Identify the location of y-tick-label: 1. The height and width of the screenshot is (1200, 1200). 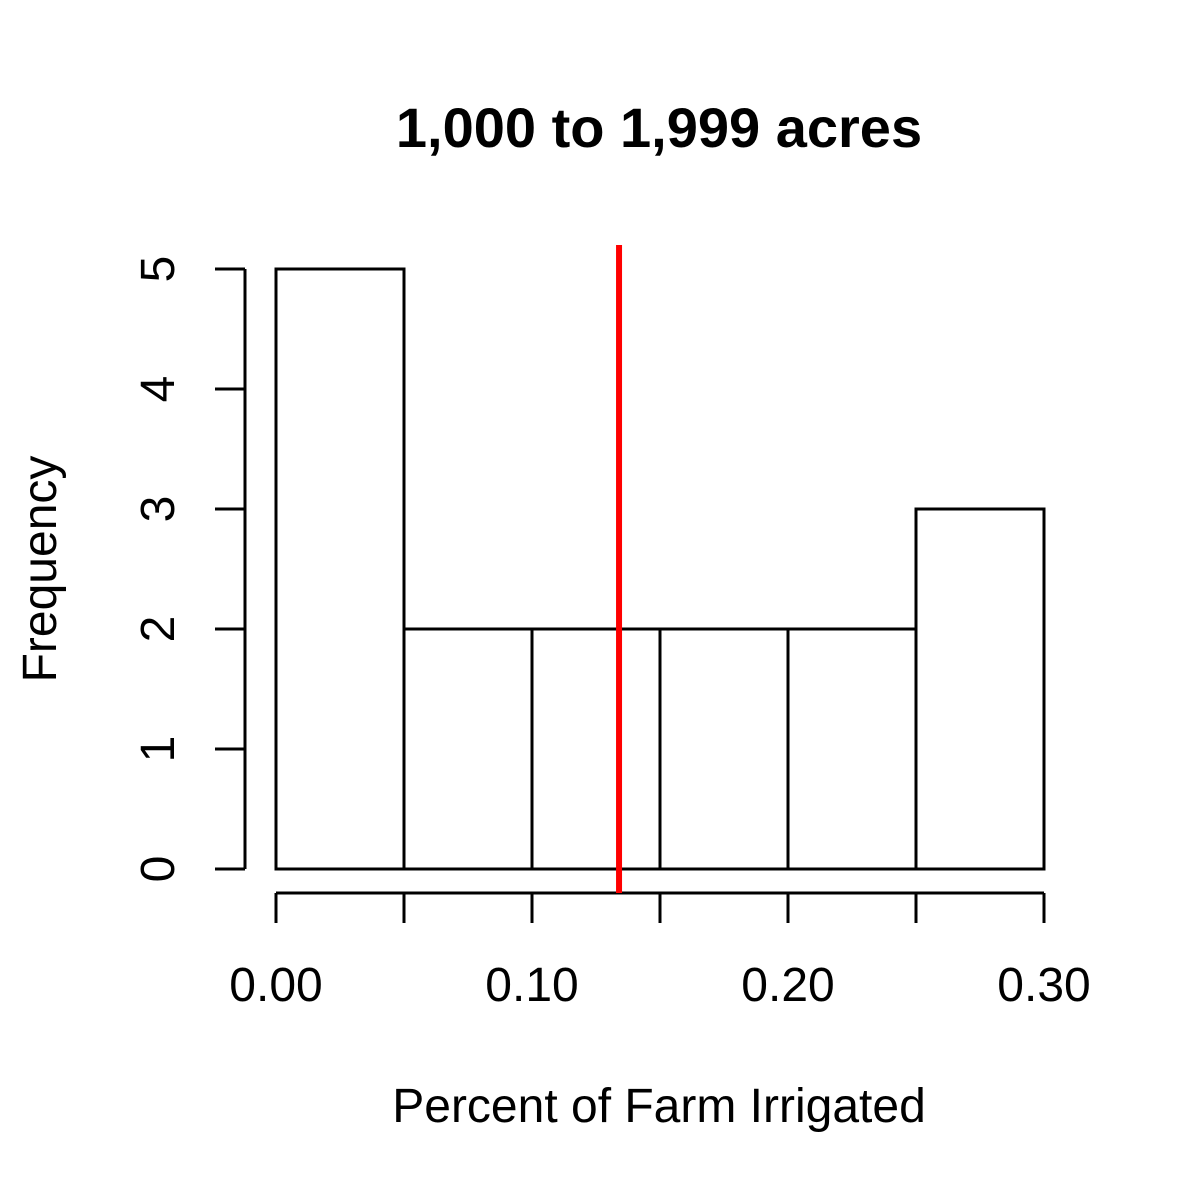
(158, 749).